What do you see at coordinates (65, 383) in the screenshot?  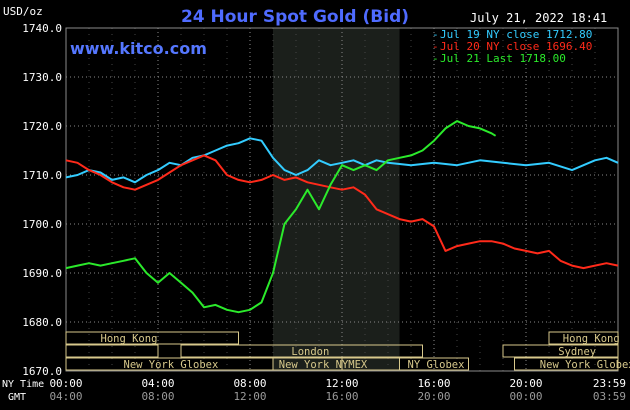 I see `x-tick-label-ny: 00:00` at bounding box center [65, 383].